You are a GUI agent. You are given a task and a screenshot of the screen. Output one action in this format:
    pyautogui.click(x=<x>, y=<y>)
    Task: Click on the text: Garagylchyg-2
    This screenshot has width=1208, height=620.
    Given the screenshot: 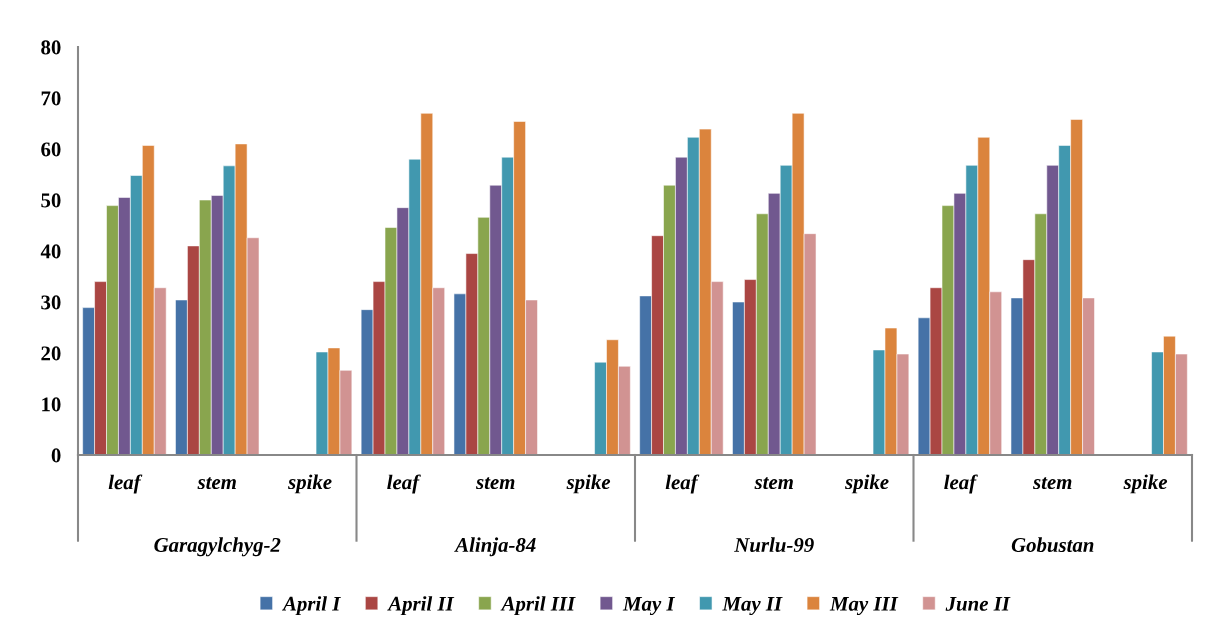 What is the action you would take?
    pyautogui.click(x=217, y=547)
    